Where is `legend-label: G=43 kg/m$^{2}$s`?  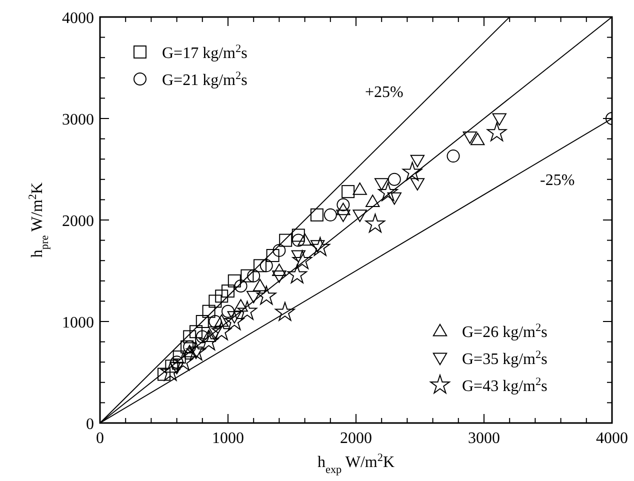 legend-label: G=43 kg/m$^{2}$s is located at coordinates (505, 385).